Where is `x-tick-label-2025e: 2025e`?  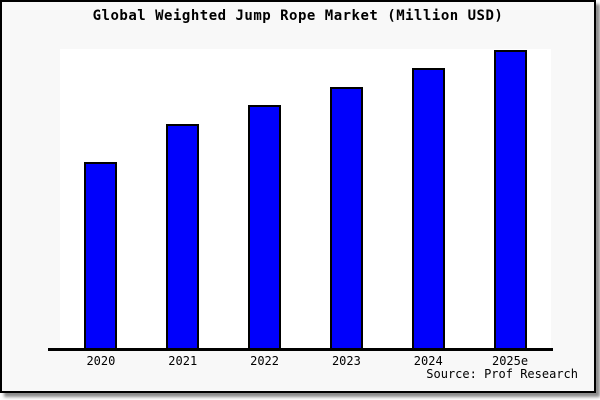
x-tick-label-2025e: 2025e is located at coordinates (510, 361).